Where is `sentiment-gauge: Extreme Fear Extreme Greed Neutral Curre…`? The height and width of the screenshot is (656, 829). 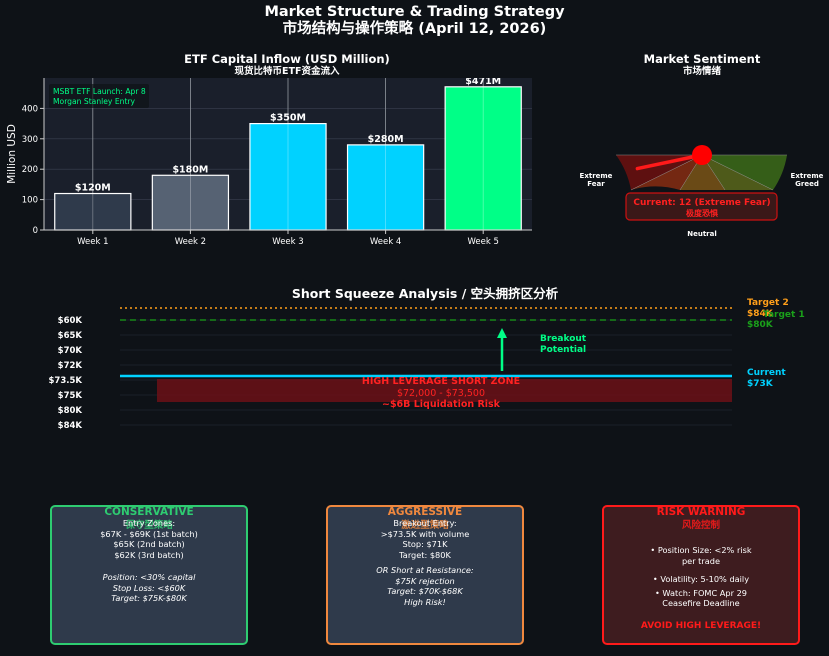 sentiment-gauge: Extreme Fear Extreme Greed Neutral Curre… is located at coordinates (702, 191).